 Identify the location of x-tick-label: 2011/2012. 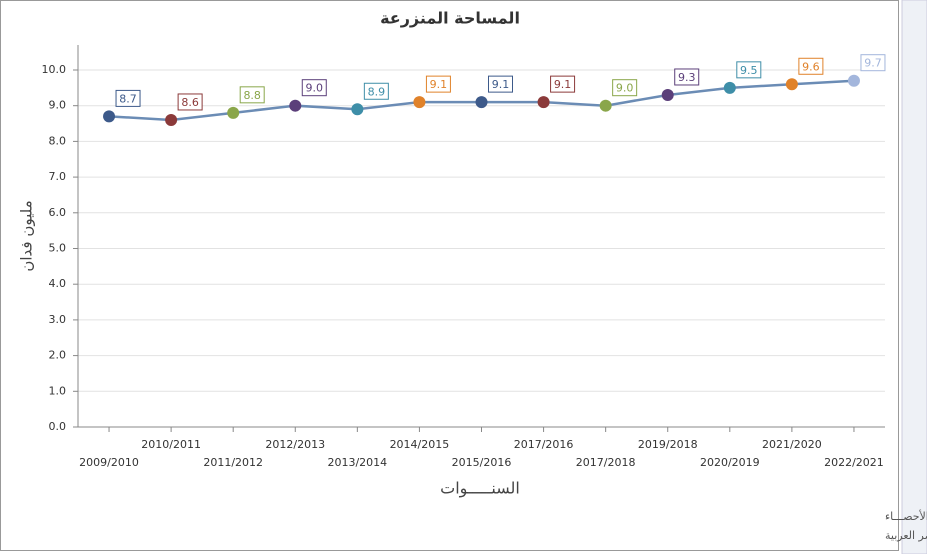
(233, 462).